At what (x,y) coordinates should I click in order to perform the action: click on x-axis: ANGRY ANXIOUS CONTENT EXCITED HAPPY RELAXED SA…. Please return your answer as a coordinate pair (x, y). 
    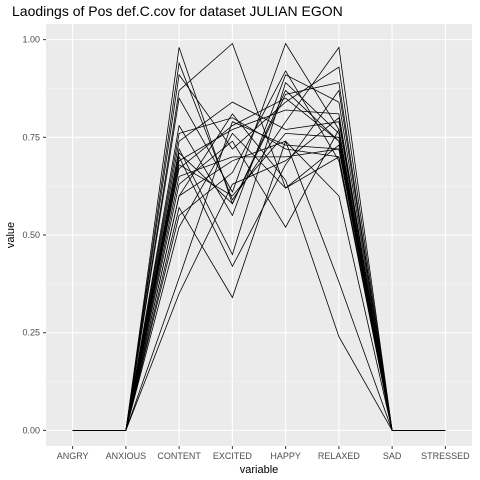
    Looking at the image, I should click on (263, 453).